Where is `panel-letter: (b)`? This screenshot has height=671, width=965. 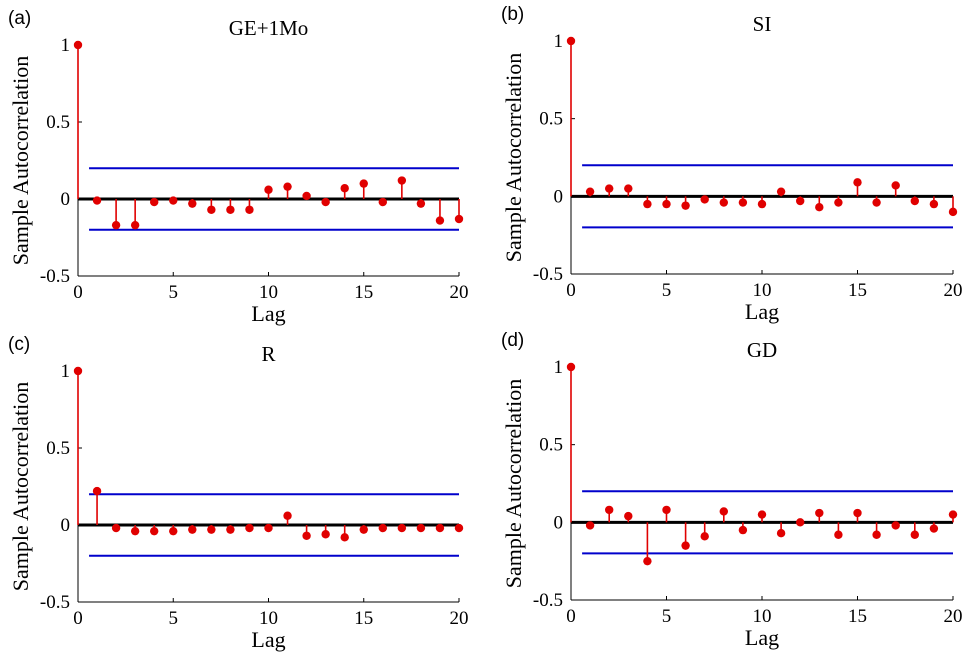 panel-letter: (b) is located at coordinates (512, 14).